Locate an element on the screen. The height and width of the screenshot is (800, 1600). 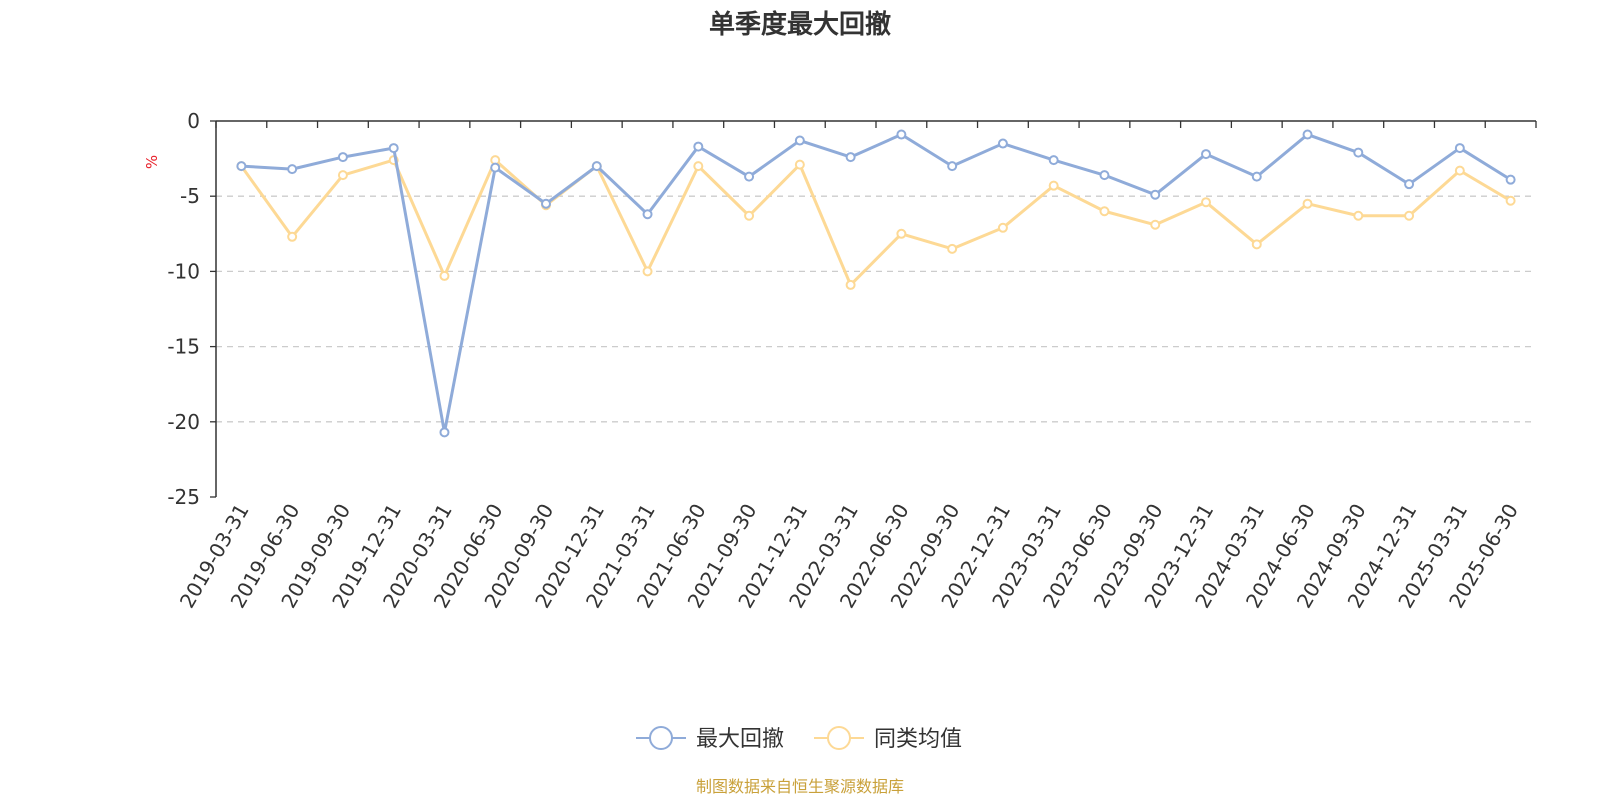
legend-item-1: 同类均值 is located at coordinates (888, 739).